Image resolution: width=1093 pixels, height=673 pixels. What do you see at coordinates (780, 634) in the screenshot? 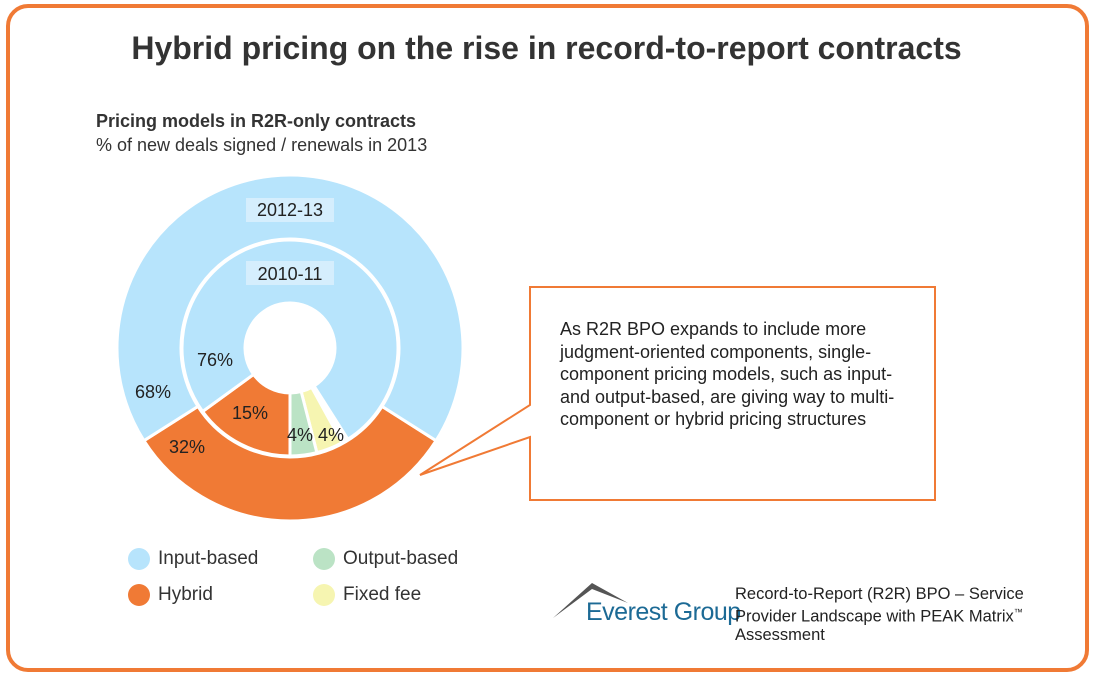
I see `source-line-2: Assessment` at bounding box center [780, 634].